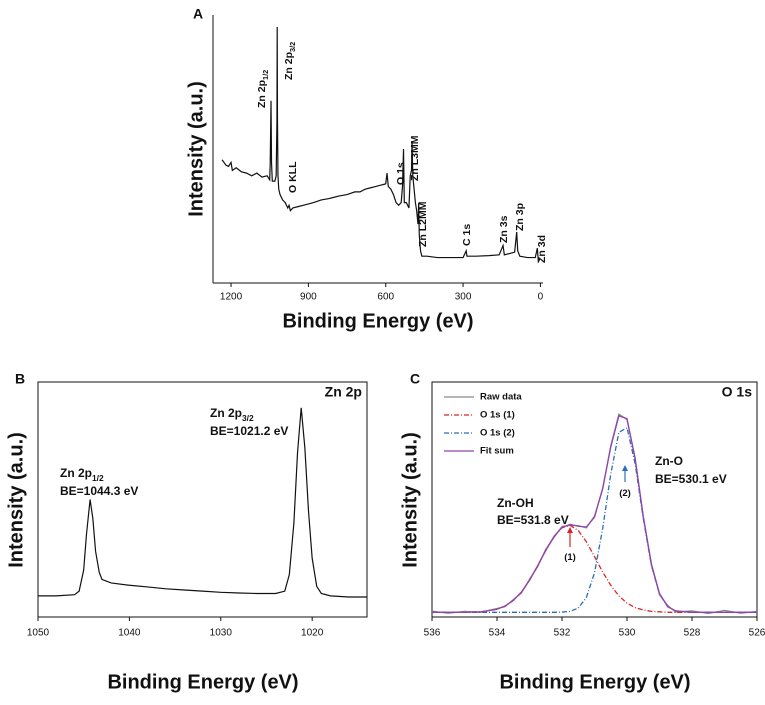 This screenshot has height=705, width=765. I want to click on annotation-text: Zn-OH, so click(515, 503).